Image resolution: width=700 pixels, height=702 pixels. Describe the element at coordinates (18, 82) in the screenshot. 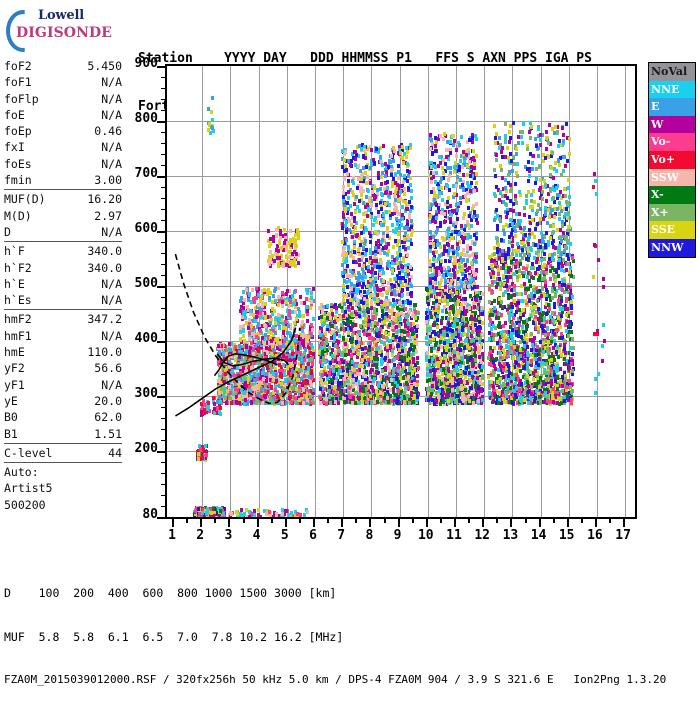

I see `param-key: foF1` at that location.